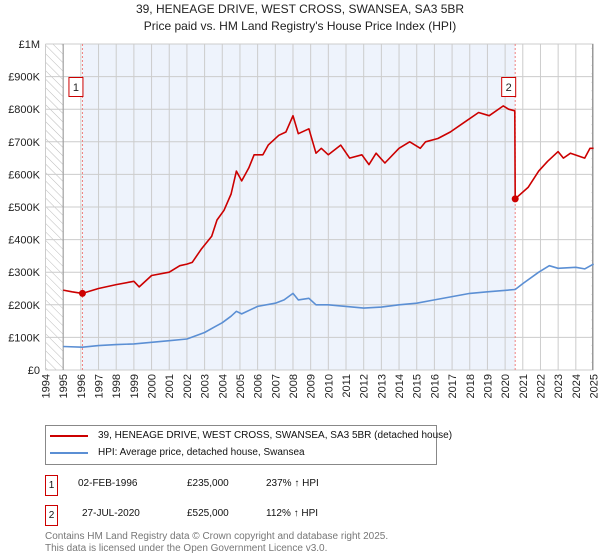 The height and width of the screenshot is (560, 600). I want to click on x-tick-label: 2005, so click(241, 386).